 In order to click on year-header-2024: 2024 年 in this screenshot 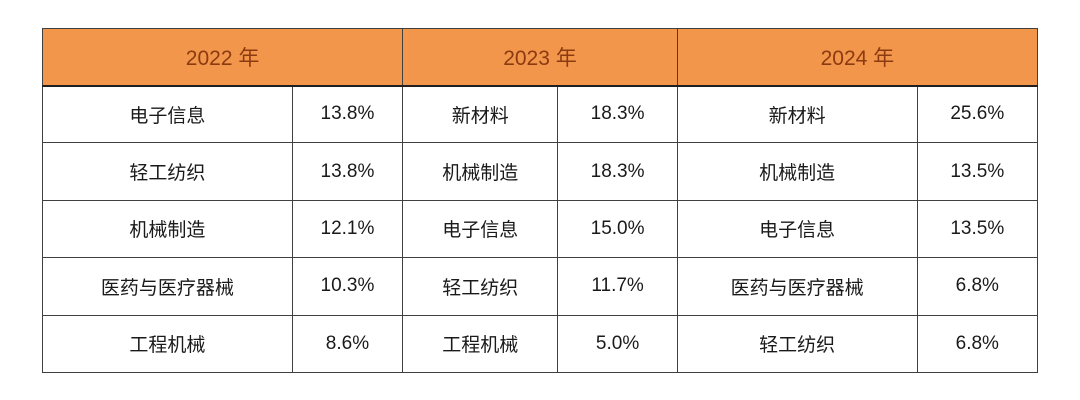, I will do `click(857, 57)`.